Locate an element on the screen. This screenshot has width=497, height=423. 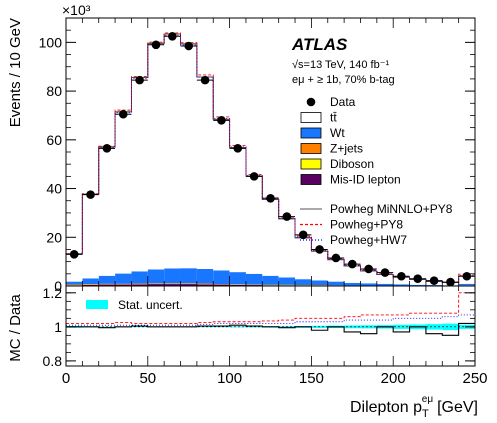
legend-label: Powheg+HW7 is located at coordinates (368, 240).